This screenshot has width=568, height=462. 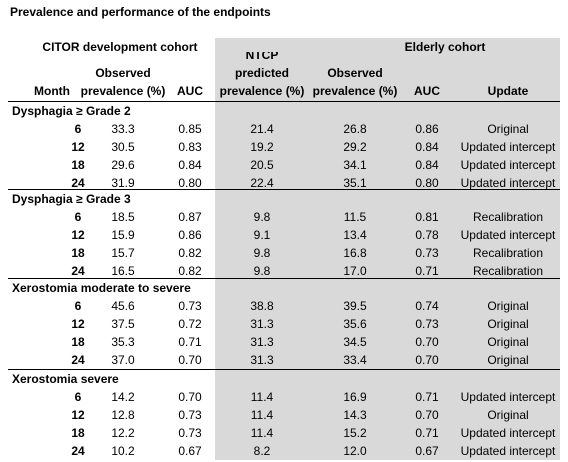 What do you see at coordinates (355, 183) in the screenshot?
I see `cell: 35.1` at bounding box center [355, 183].